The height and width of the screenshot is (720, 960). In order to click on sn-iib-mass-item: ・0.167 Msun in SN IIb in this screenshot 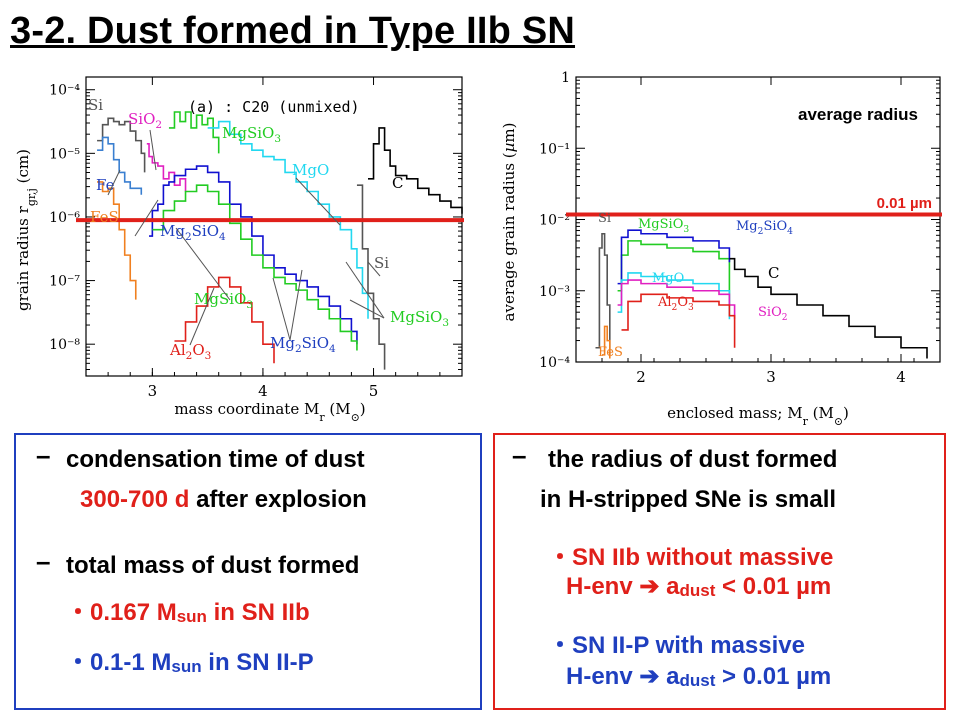, I will do `click(188, 609)`.